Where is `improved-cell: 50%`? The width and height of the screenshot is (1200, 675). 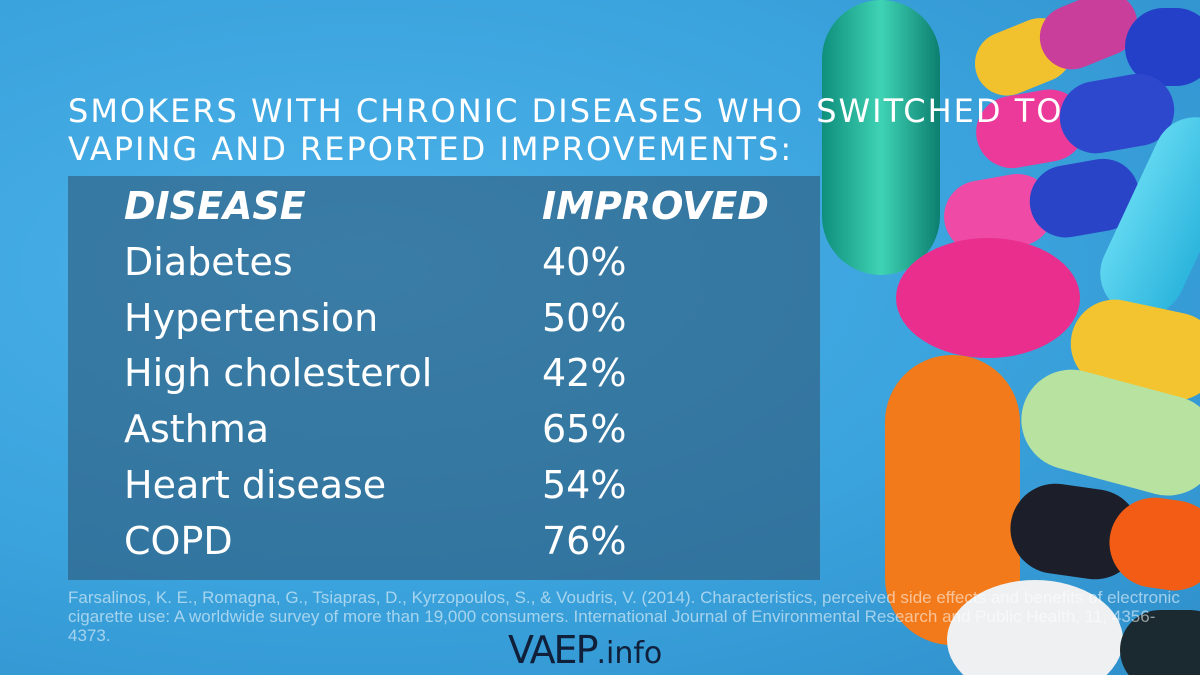
improved-cell: 50% is located at coordinates (584, 318).